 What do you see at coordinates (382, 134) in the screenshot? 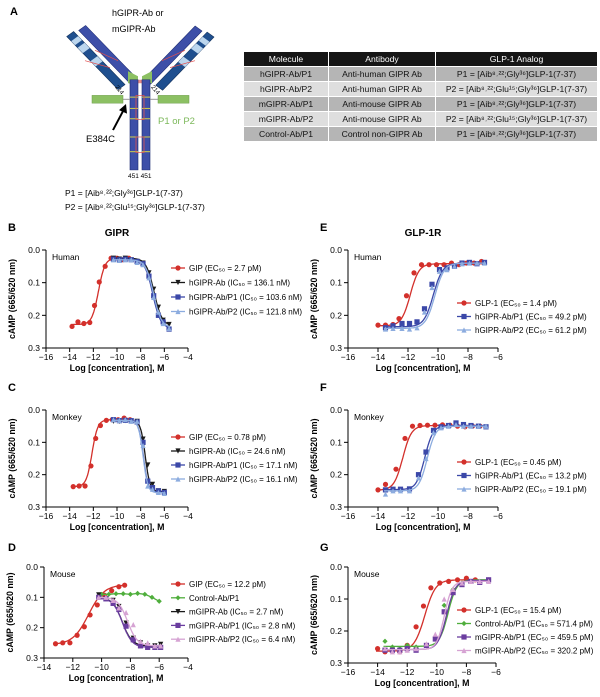
I see `cell-antibody: Control non-GIPR Ab` at bounding box center [382, 134].